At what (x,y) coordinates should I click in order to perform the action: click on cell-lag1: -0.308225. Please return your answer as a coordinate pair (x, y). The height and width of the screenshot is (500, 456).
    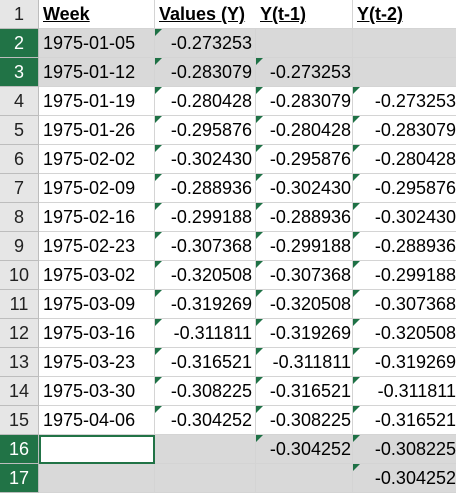
    Looking at the image, I should click on (304, 420).